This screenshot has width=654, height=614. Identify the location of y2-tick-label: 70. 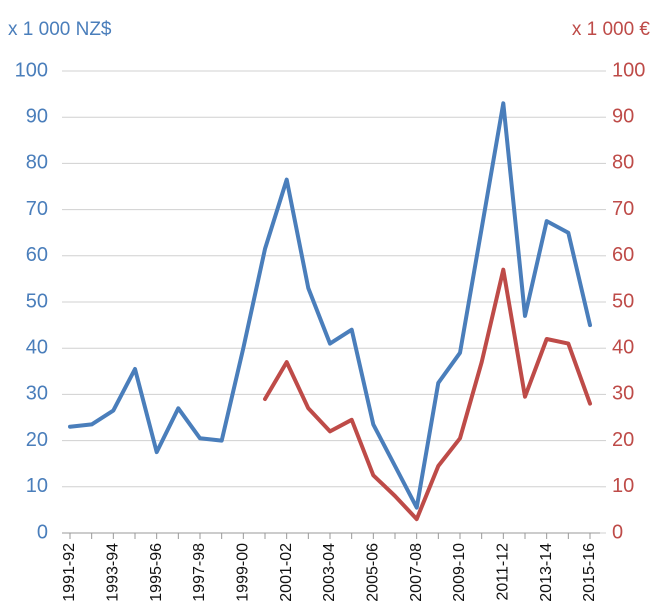
(623, 209).